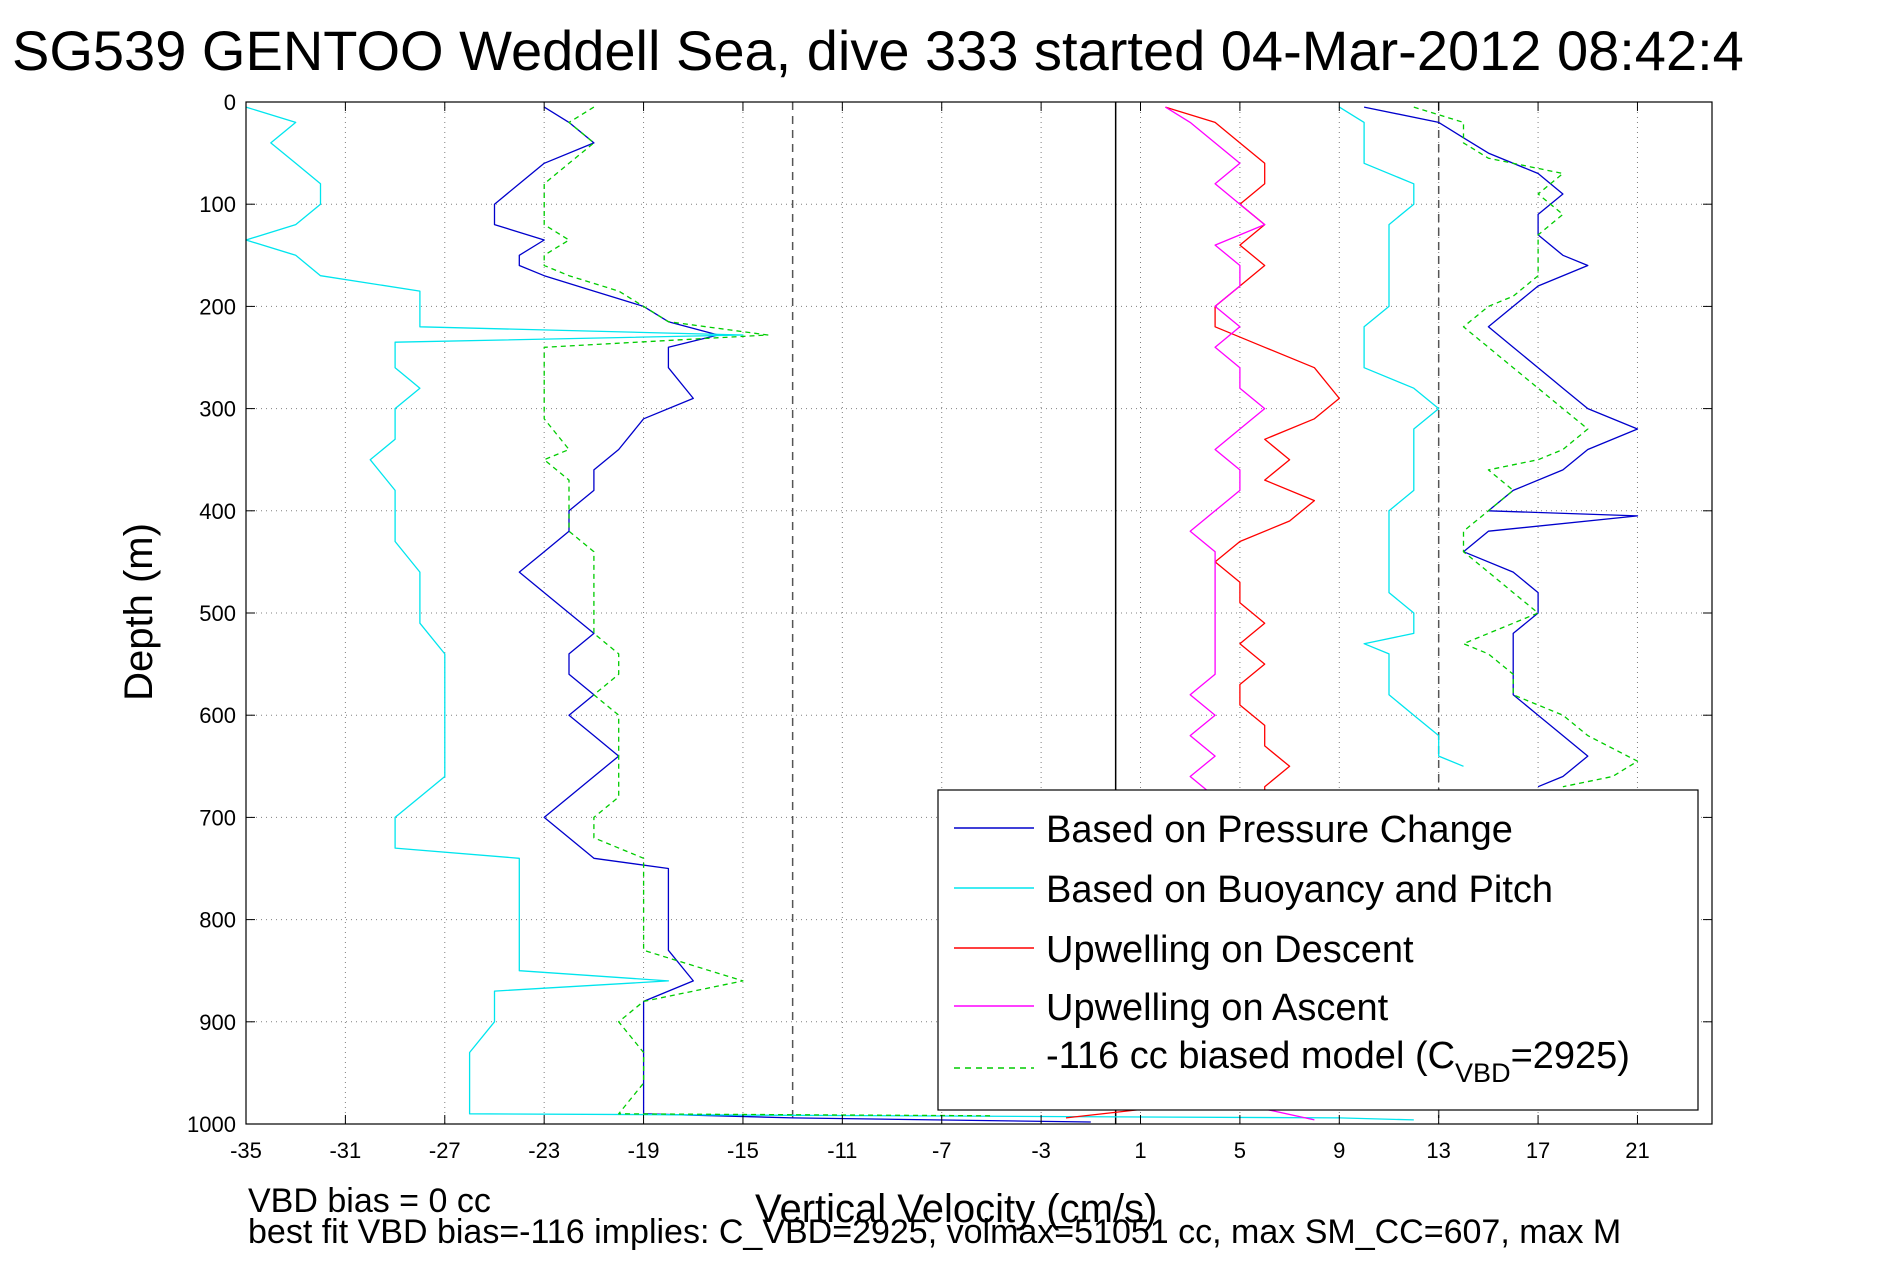  I want to click on x-tick-label: -3, so click(1041, 1150).